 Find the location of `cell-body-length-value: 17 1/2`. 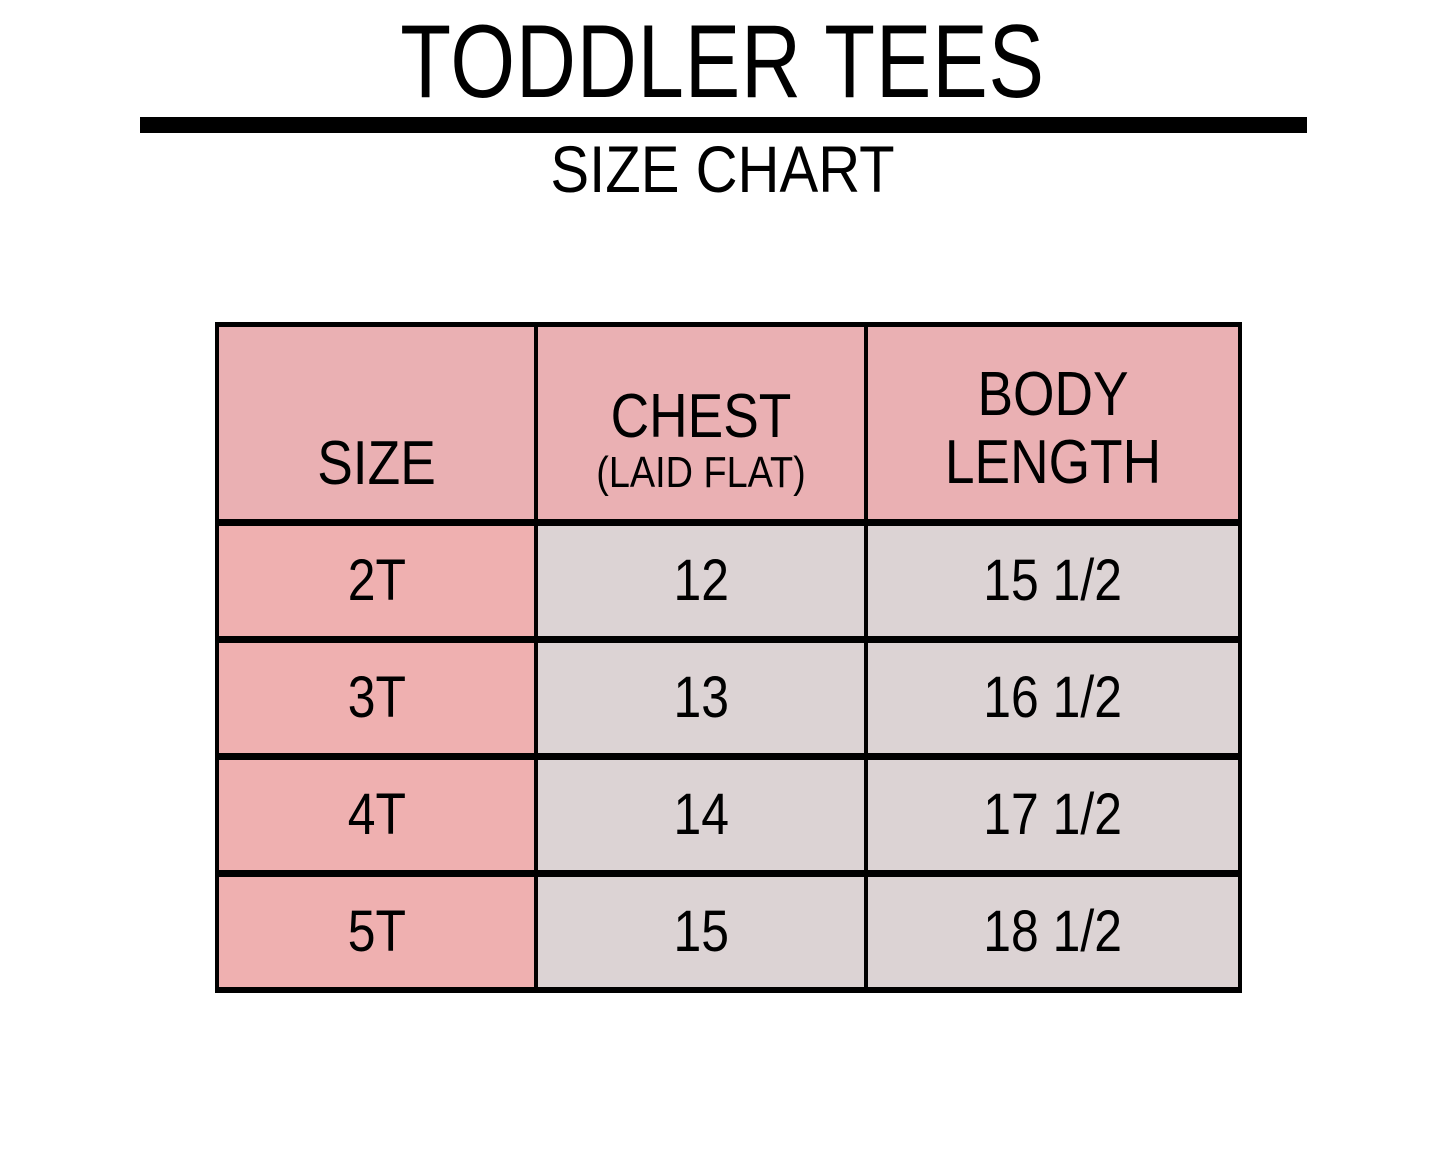

cell-body-length-value: 17 1/2 is located at coordinates (1053, 814).